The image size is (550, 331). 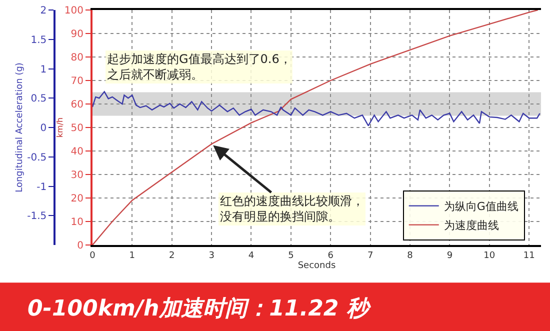 I want to click on legend-label: 为纵向G值曲线, so click(x=481, y=207).